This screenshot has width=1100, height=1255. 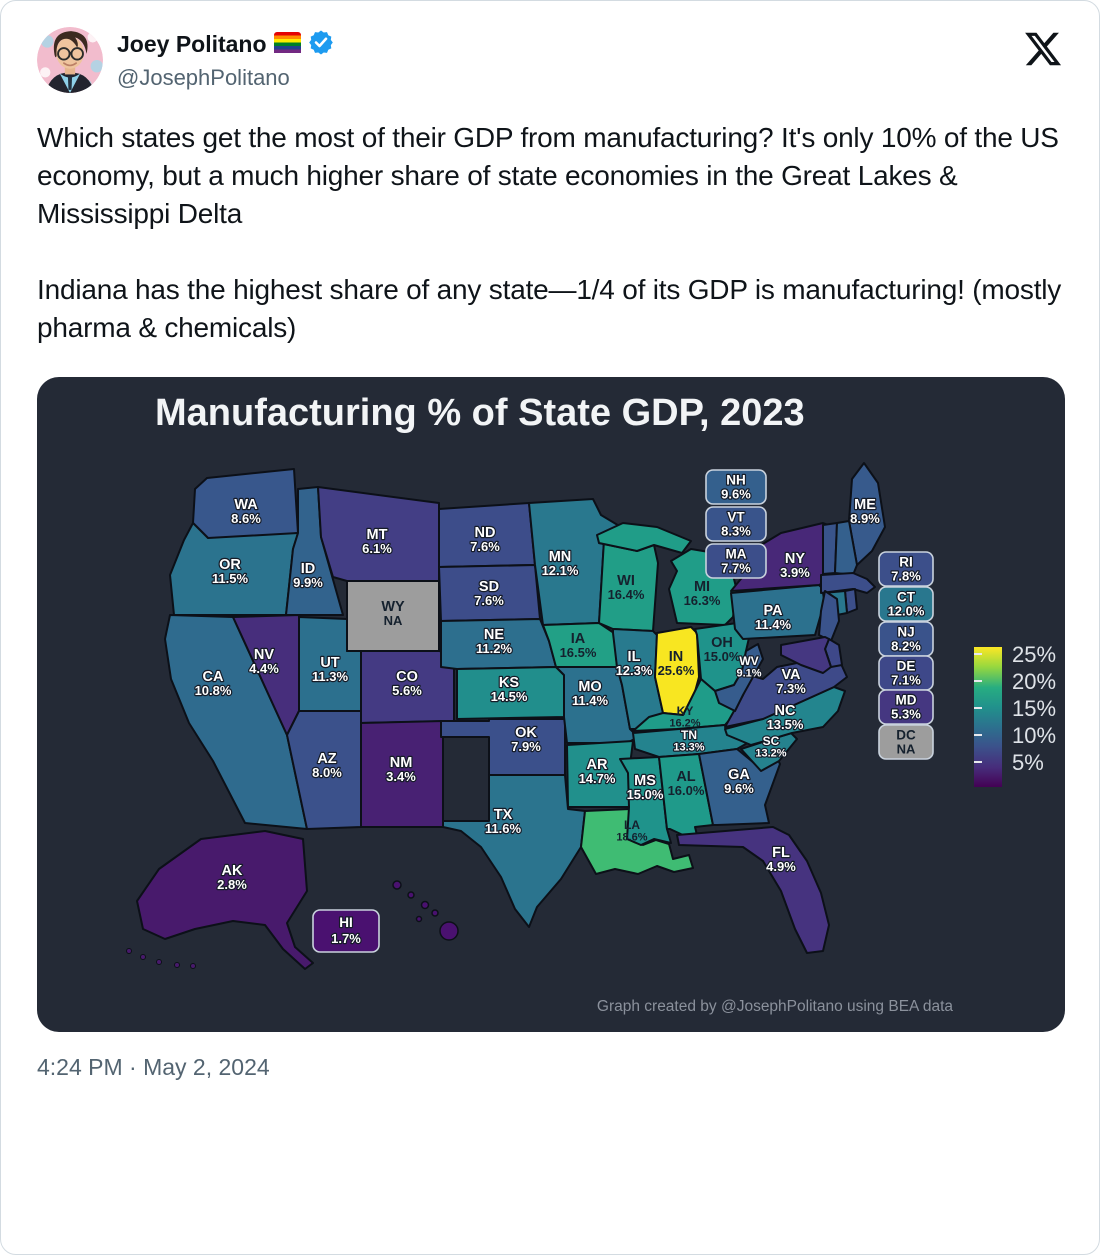 I want to click on state-label-MI: MI 16.3%, so click(x=702, y=593).